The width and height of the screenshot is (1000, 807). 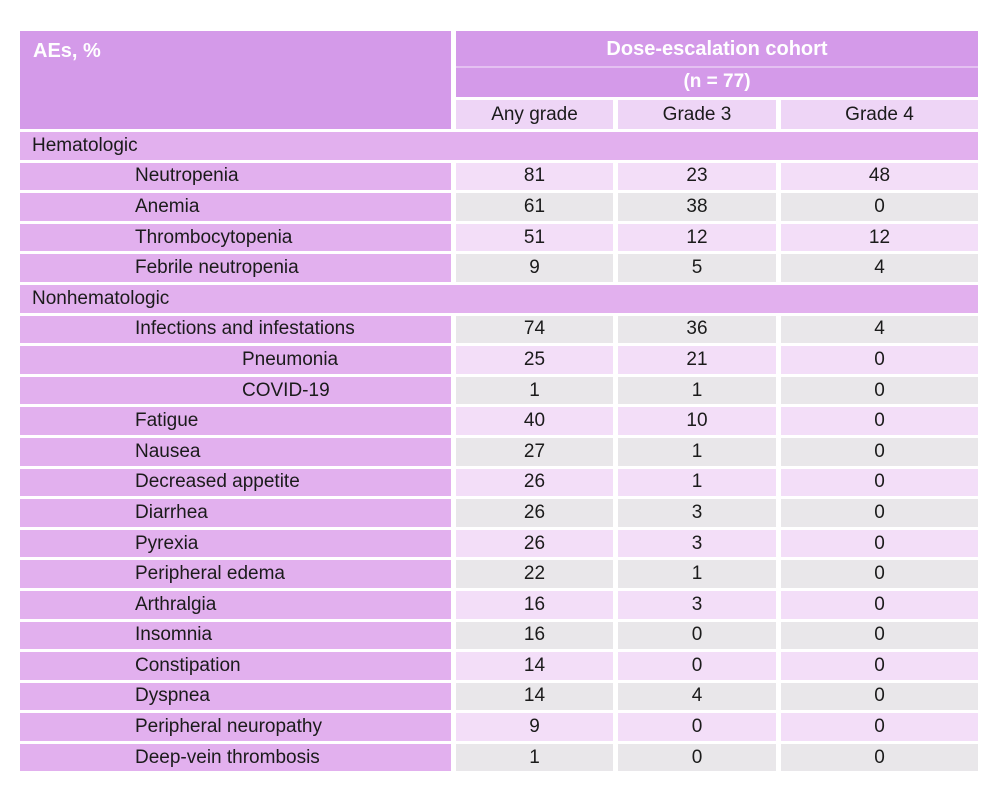 I want to click on cohort-header-divider, so click(x=717, y=66).